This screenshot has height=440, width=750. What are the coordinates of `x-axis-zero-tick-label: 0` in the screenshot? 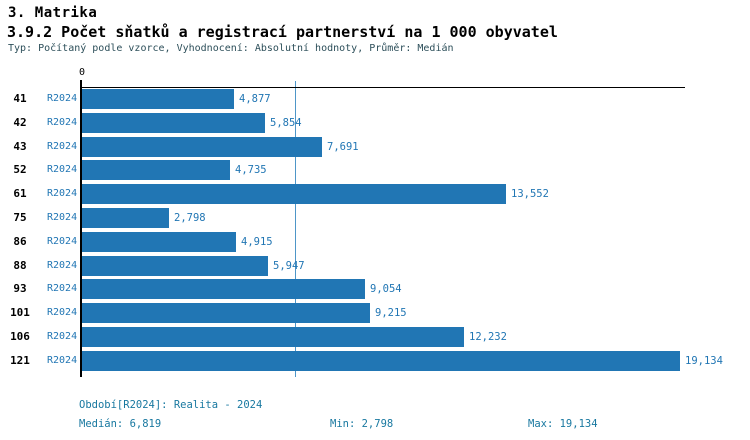 It's located at (82, 72).